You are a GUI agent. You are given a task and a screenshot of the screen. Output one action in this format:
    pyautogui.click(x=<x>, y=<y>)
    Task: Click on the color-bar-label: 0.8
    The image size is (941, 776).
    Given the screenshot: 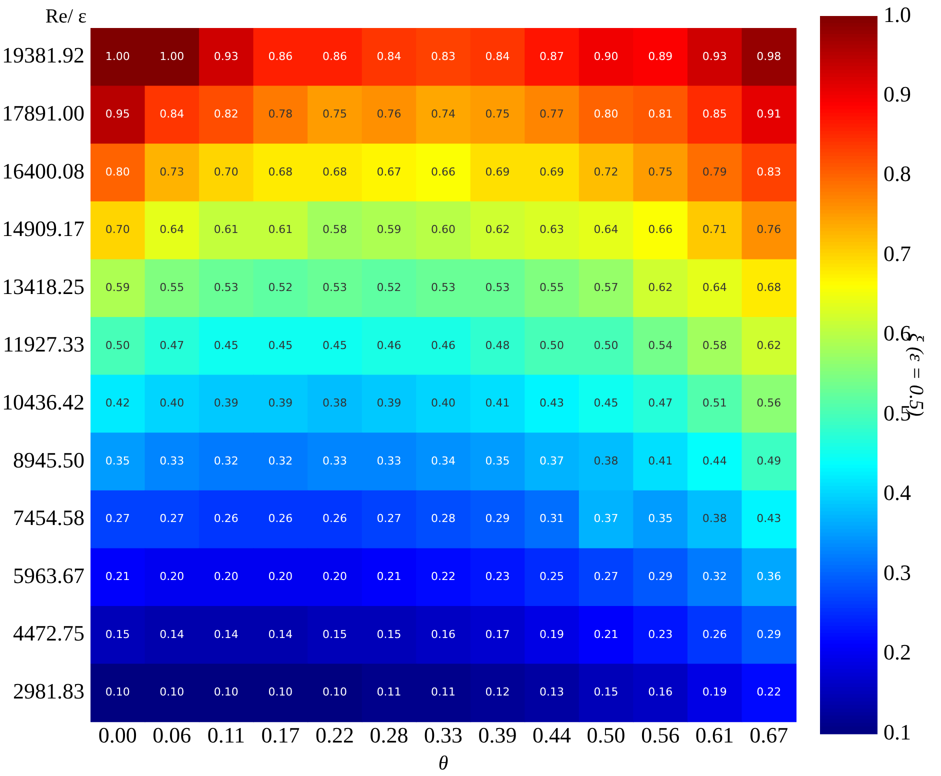 What is the action you would take?
    pyautogui.click(x=897, y=173)
    